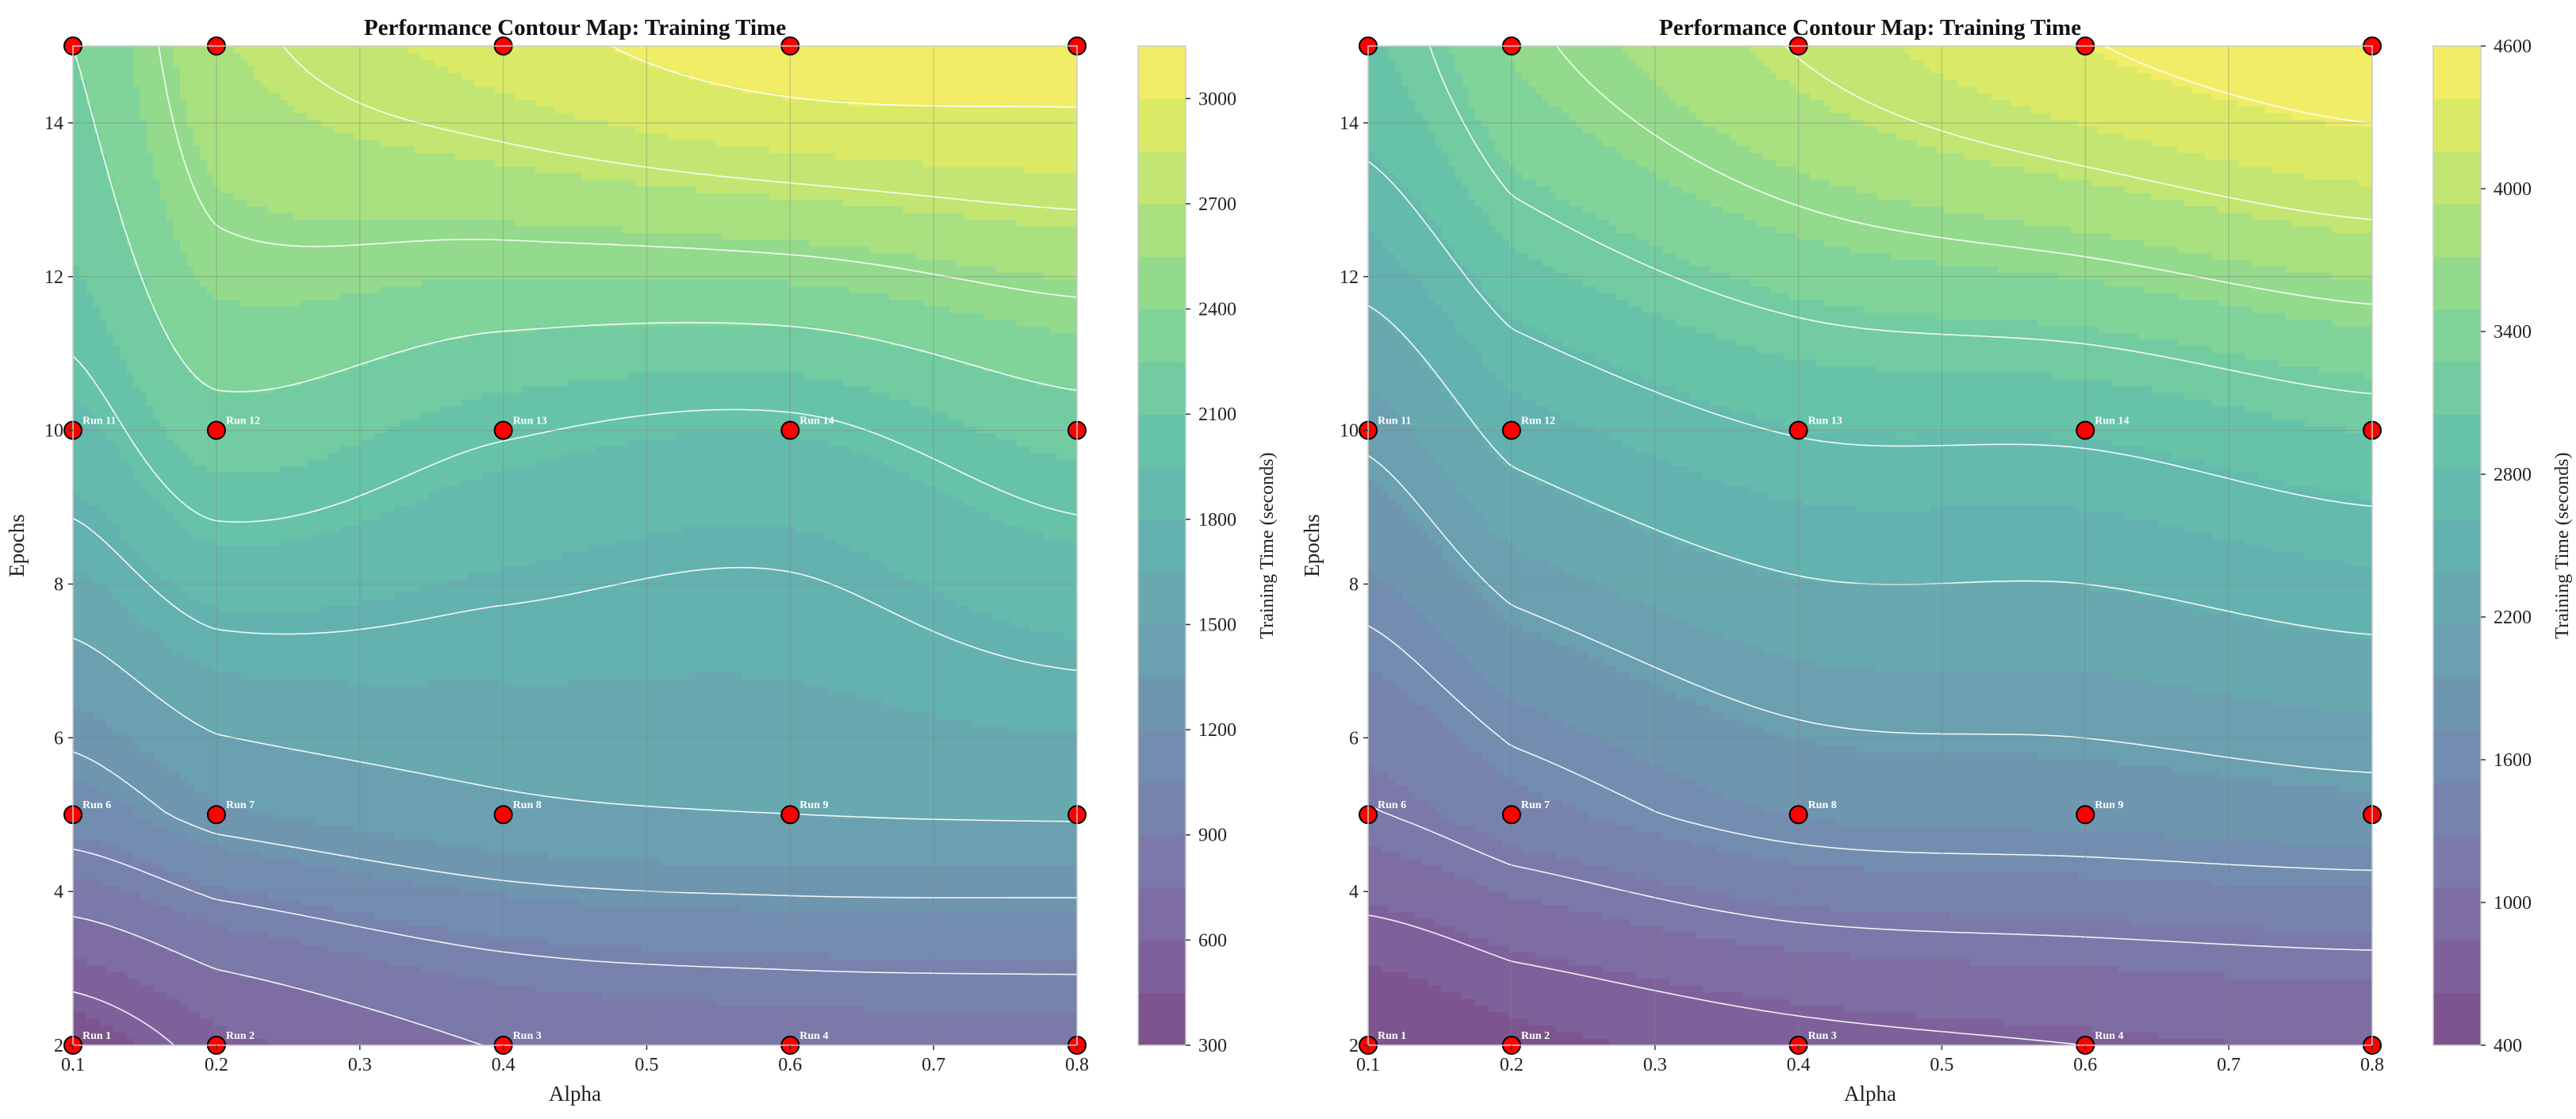 Image resolution: width=2576 pixels, height=1119 pixels. Describe the element at coordinates (1217, 625) in the screenshot. I see `colorbar-tick-label: 1500` at that location.